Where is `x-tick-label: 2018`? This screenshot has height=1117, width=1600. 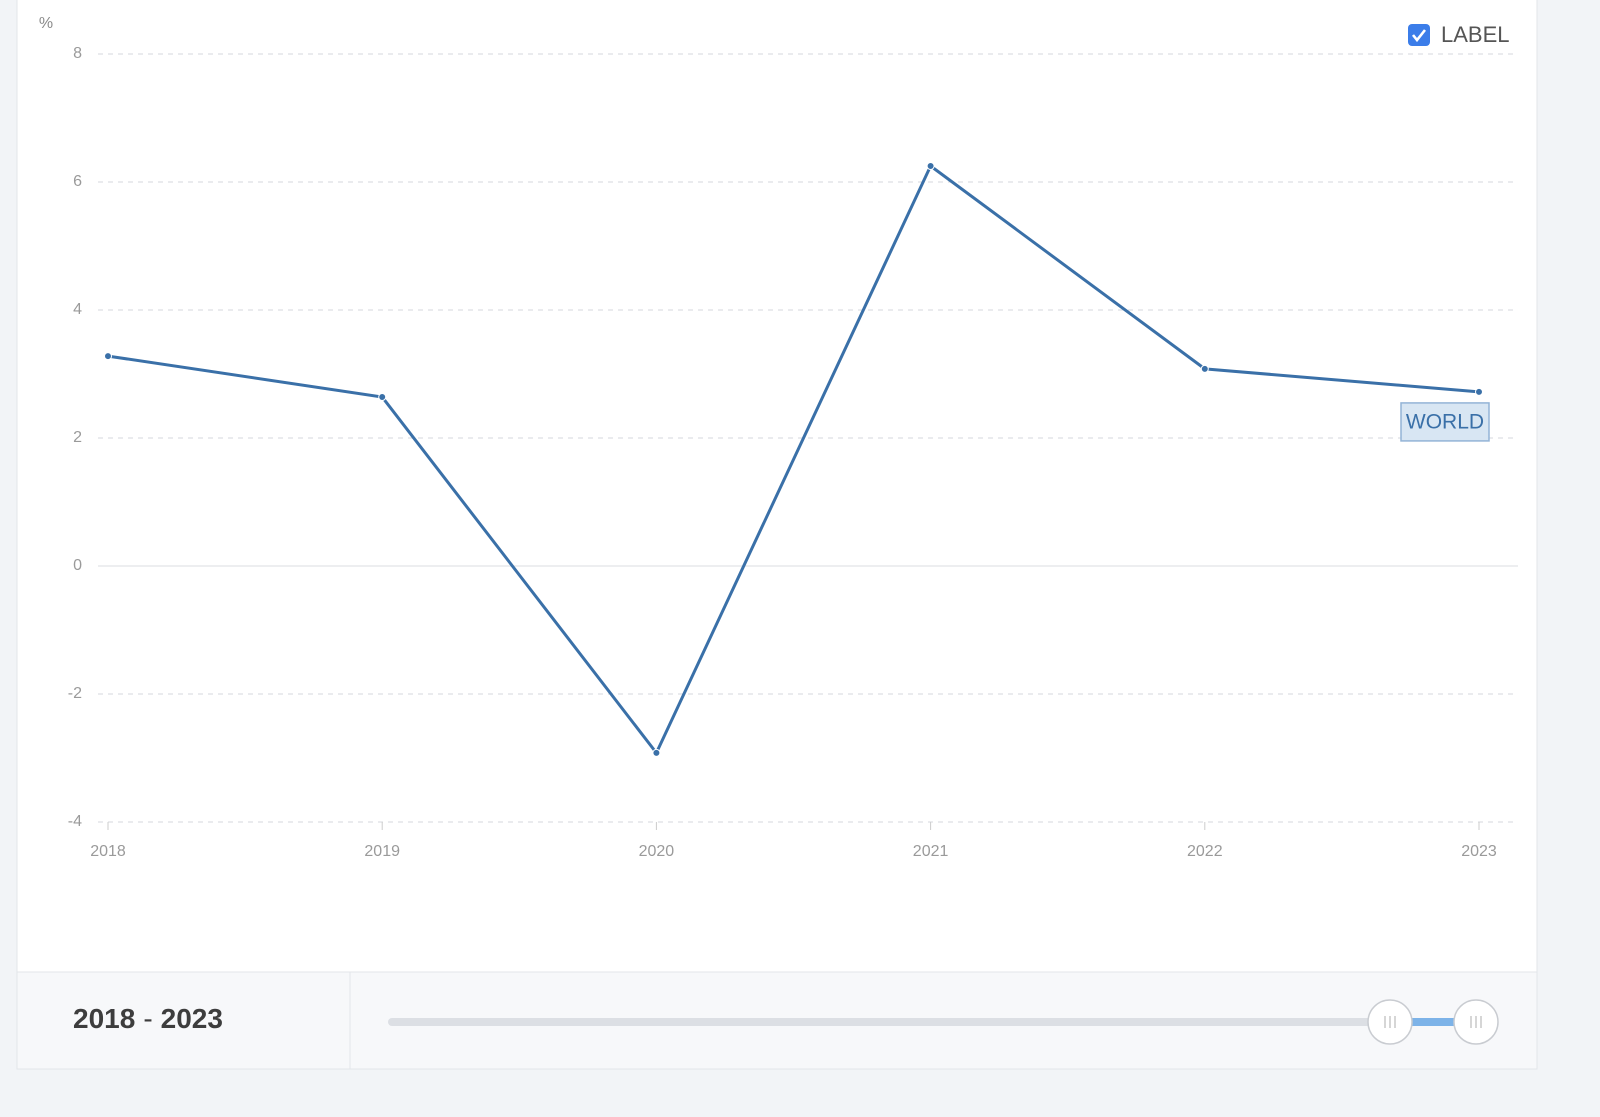 x-tick-label: 2018 is located at coordinates (108, 851).